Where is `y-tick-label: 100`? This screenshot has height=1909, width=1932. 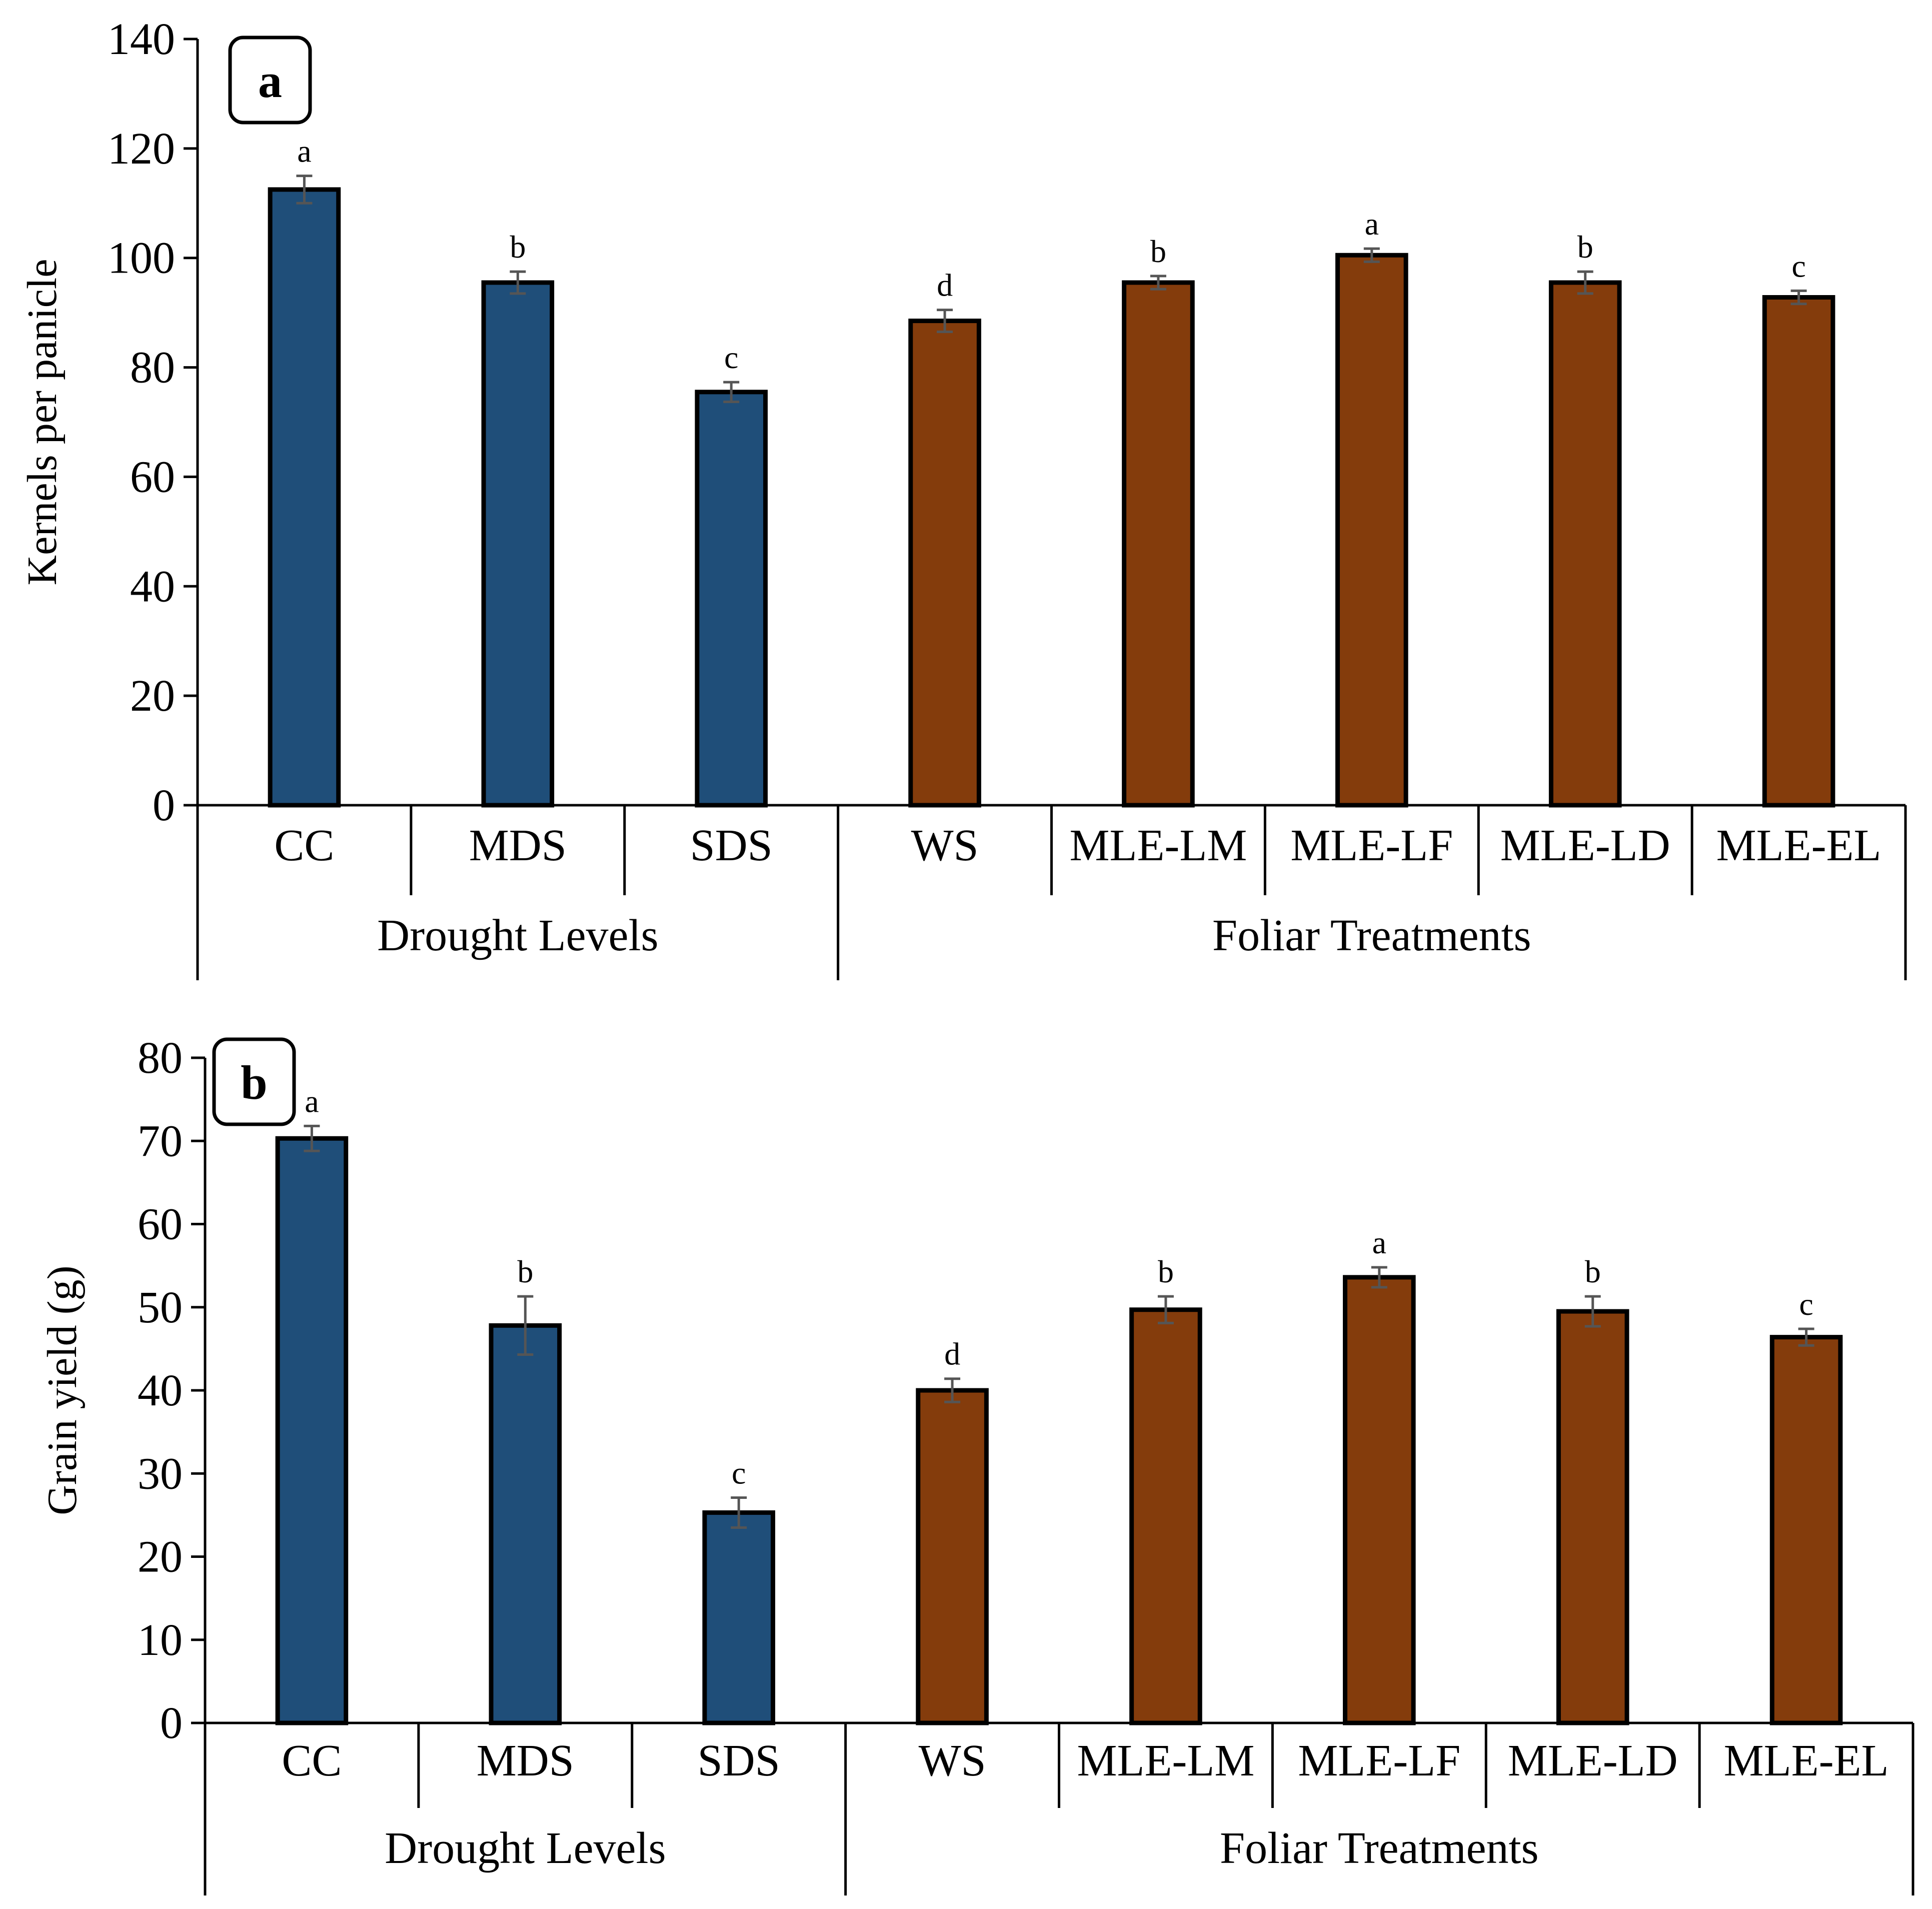
y-tick-label: 100 is located at coordinates (141, 258).